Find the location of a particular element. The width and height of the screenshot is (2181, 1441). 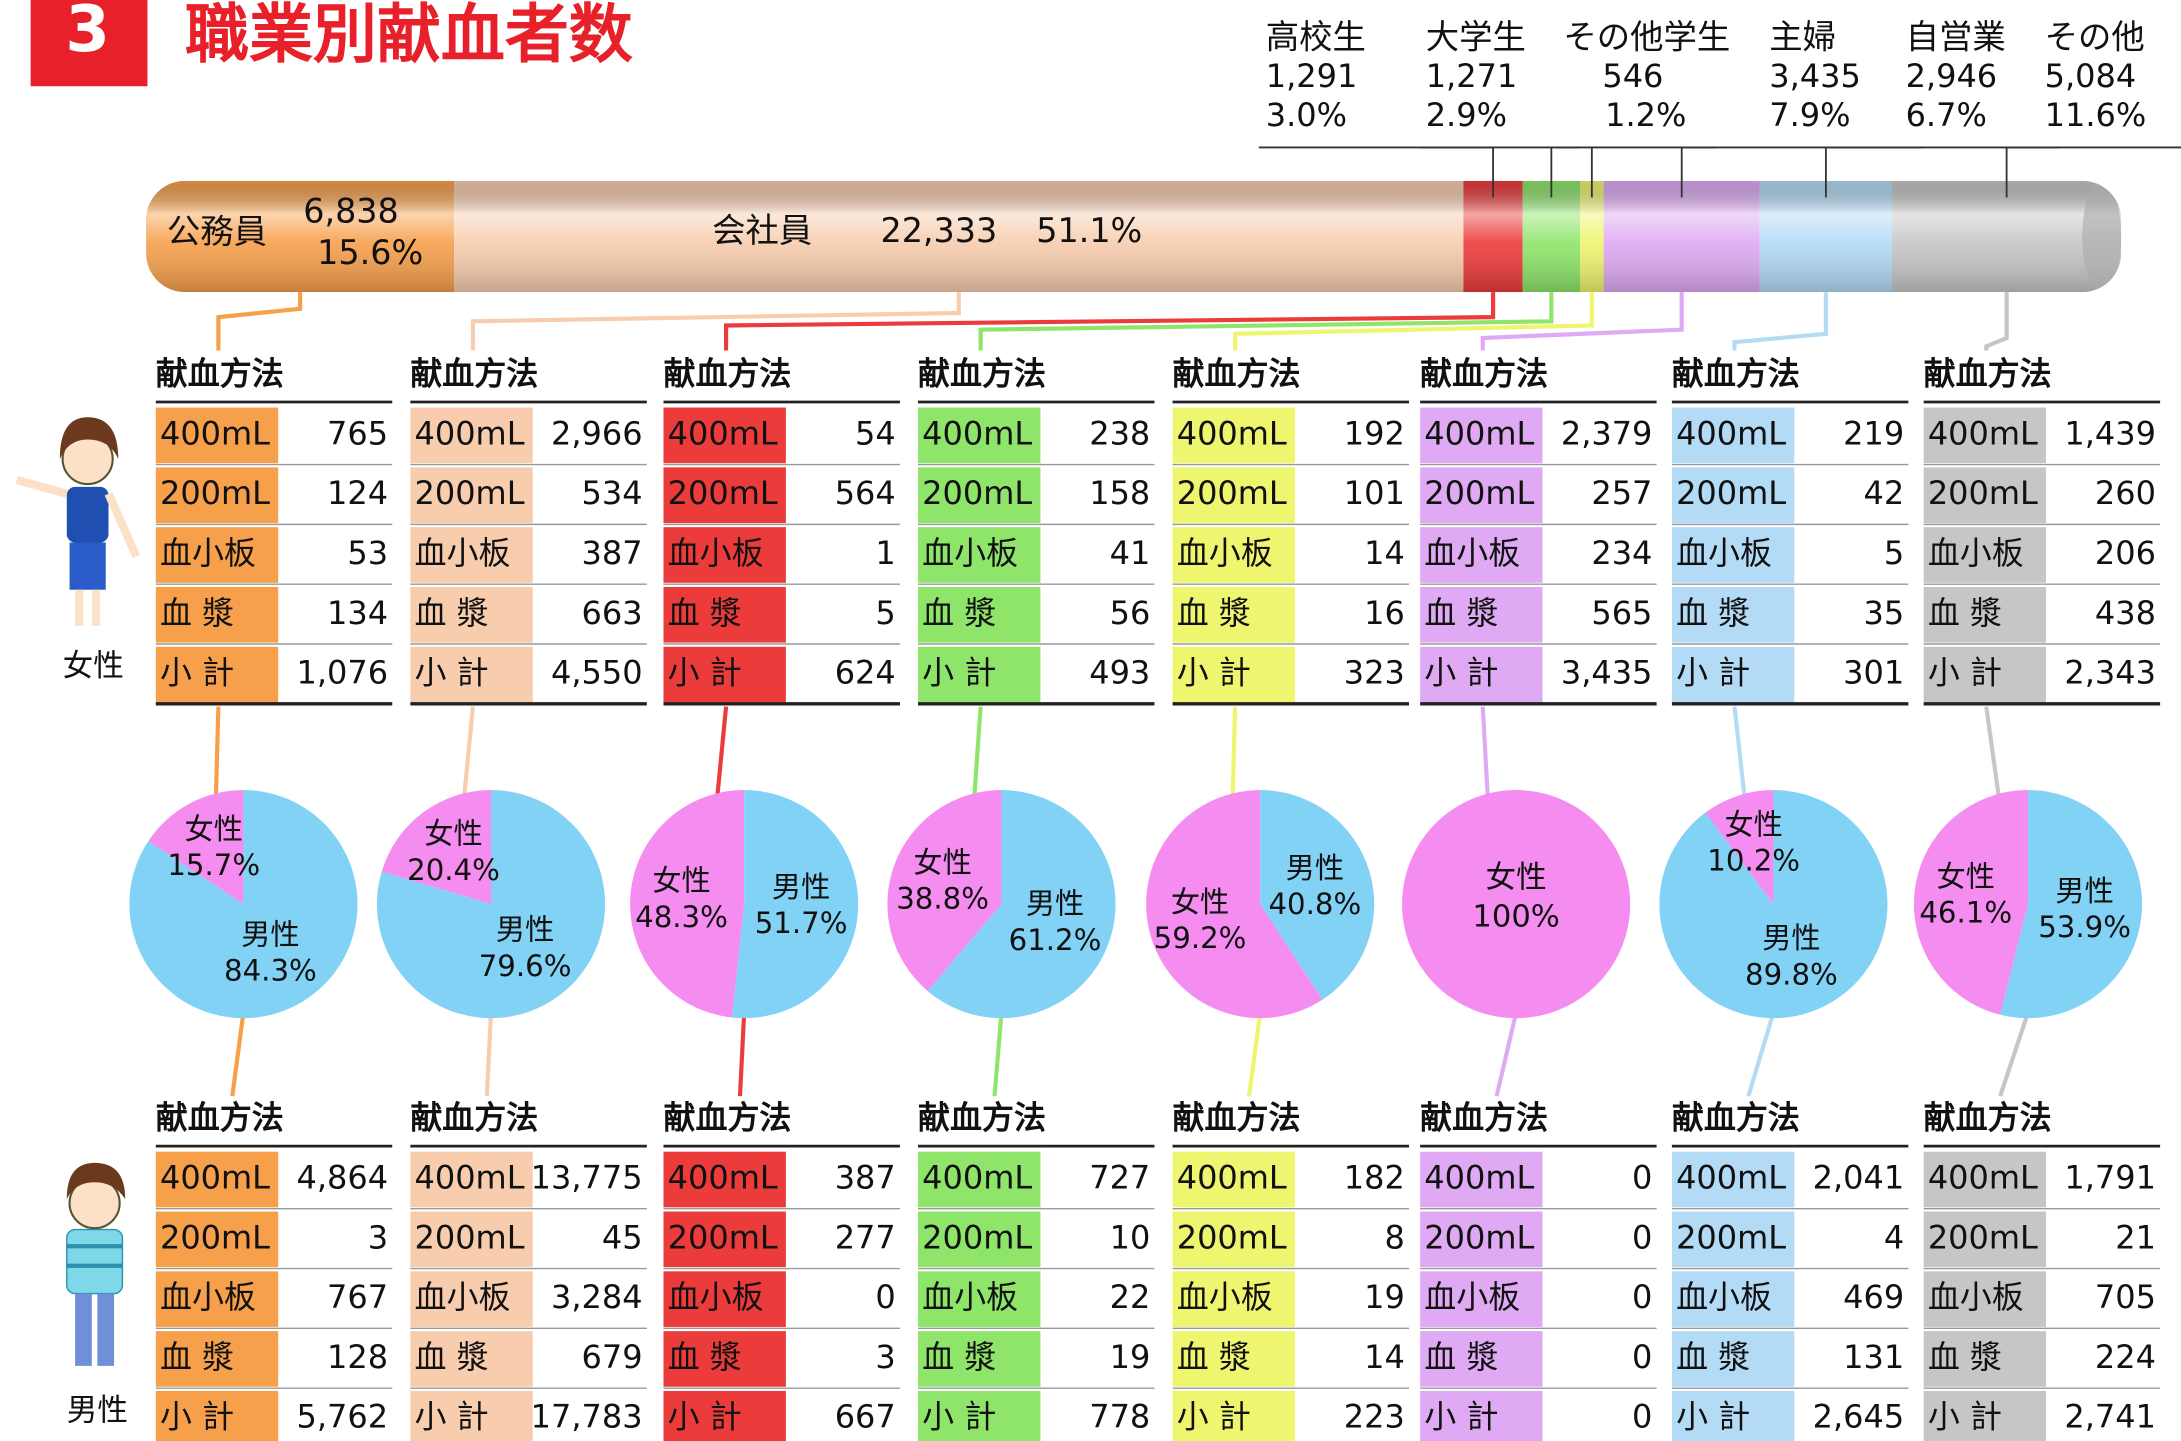

cell-value: 5 is located at coordinates (1894, 553).